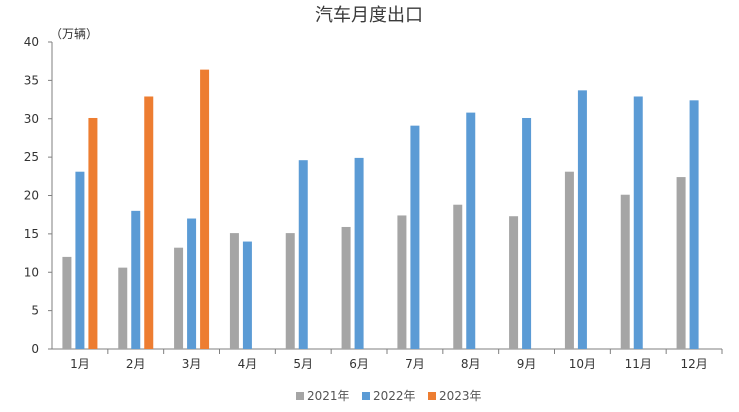 Image resolution: width=739 pixels, height=412 pixels. What do you see at coordinates (31, 80) in the screenshot?
I see `y-tick-label: 35` at bounding box center [31, 80].